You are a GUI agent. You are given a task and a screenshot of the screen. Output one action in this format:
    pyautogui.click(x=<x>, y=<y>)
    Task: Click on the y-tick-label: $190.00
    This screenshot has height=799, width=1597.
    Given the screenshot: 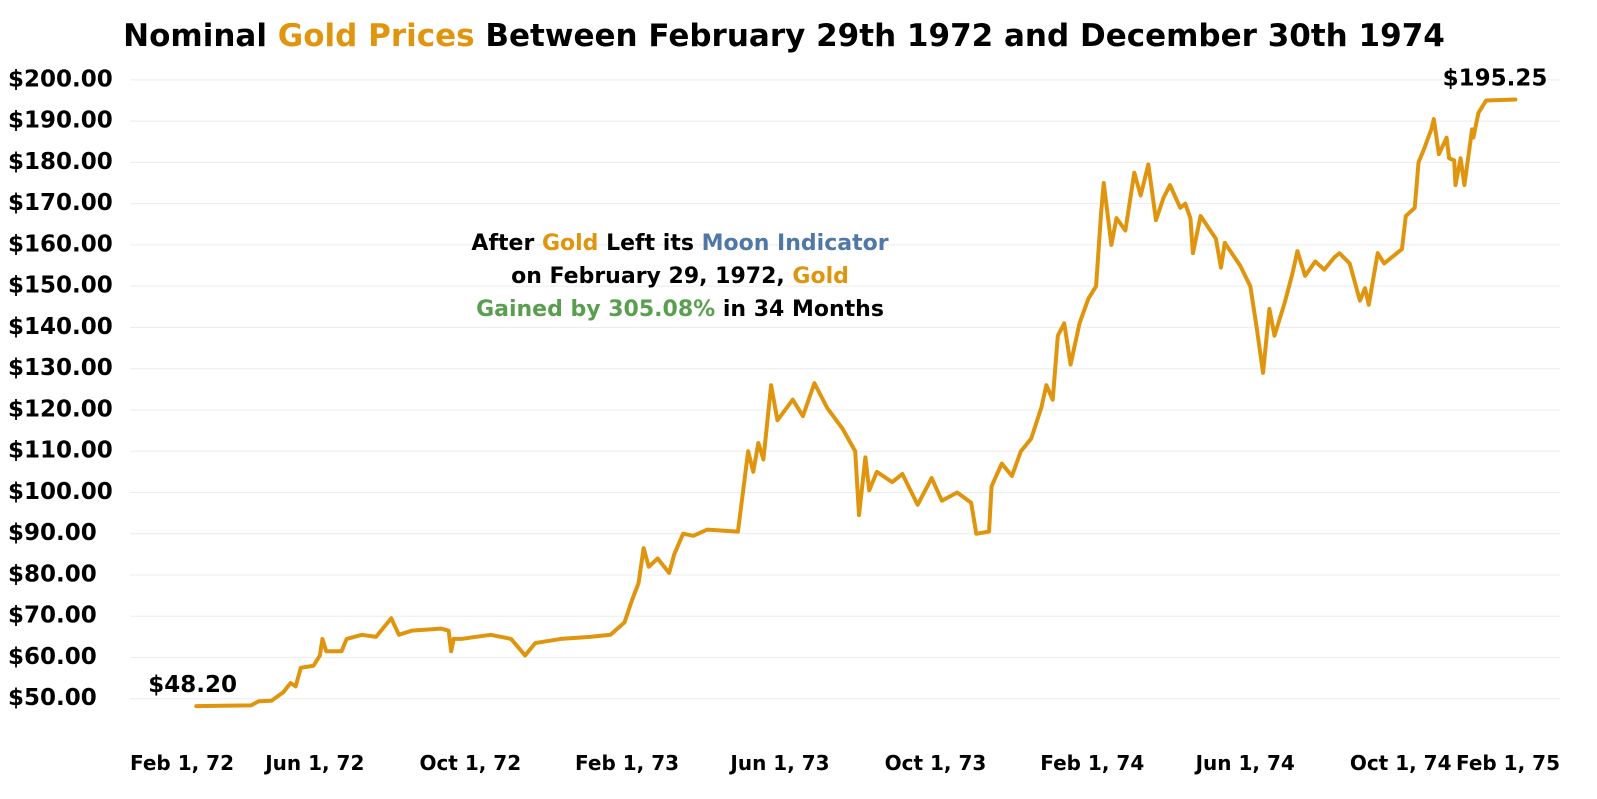 What is the action you would take?
    pyautogui.click(x=60, y=121)
    